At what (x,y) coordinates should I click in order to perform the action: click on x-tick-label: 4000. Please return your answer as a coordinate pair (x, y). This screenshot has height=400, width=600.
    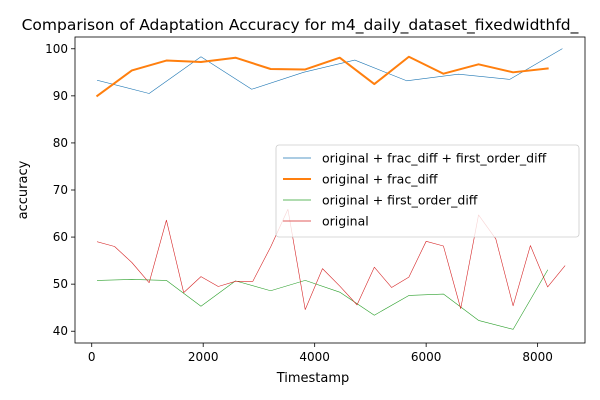
    Looking at the image, I should click on (314, 357).